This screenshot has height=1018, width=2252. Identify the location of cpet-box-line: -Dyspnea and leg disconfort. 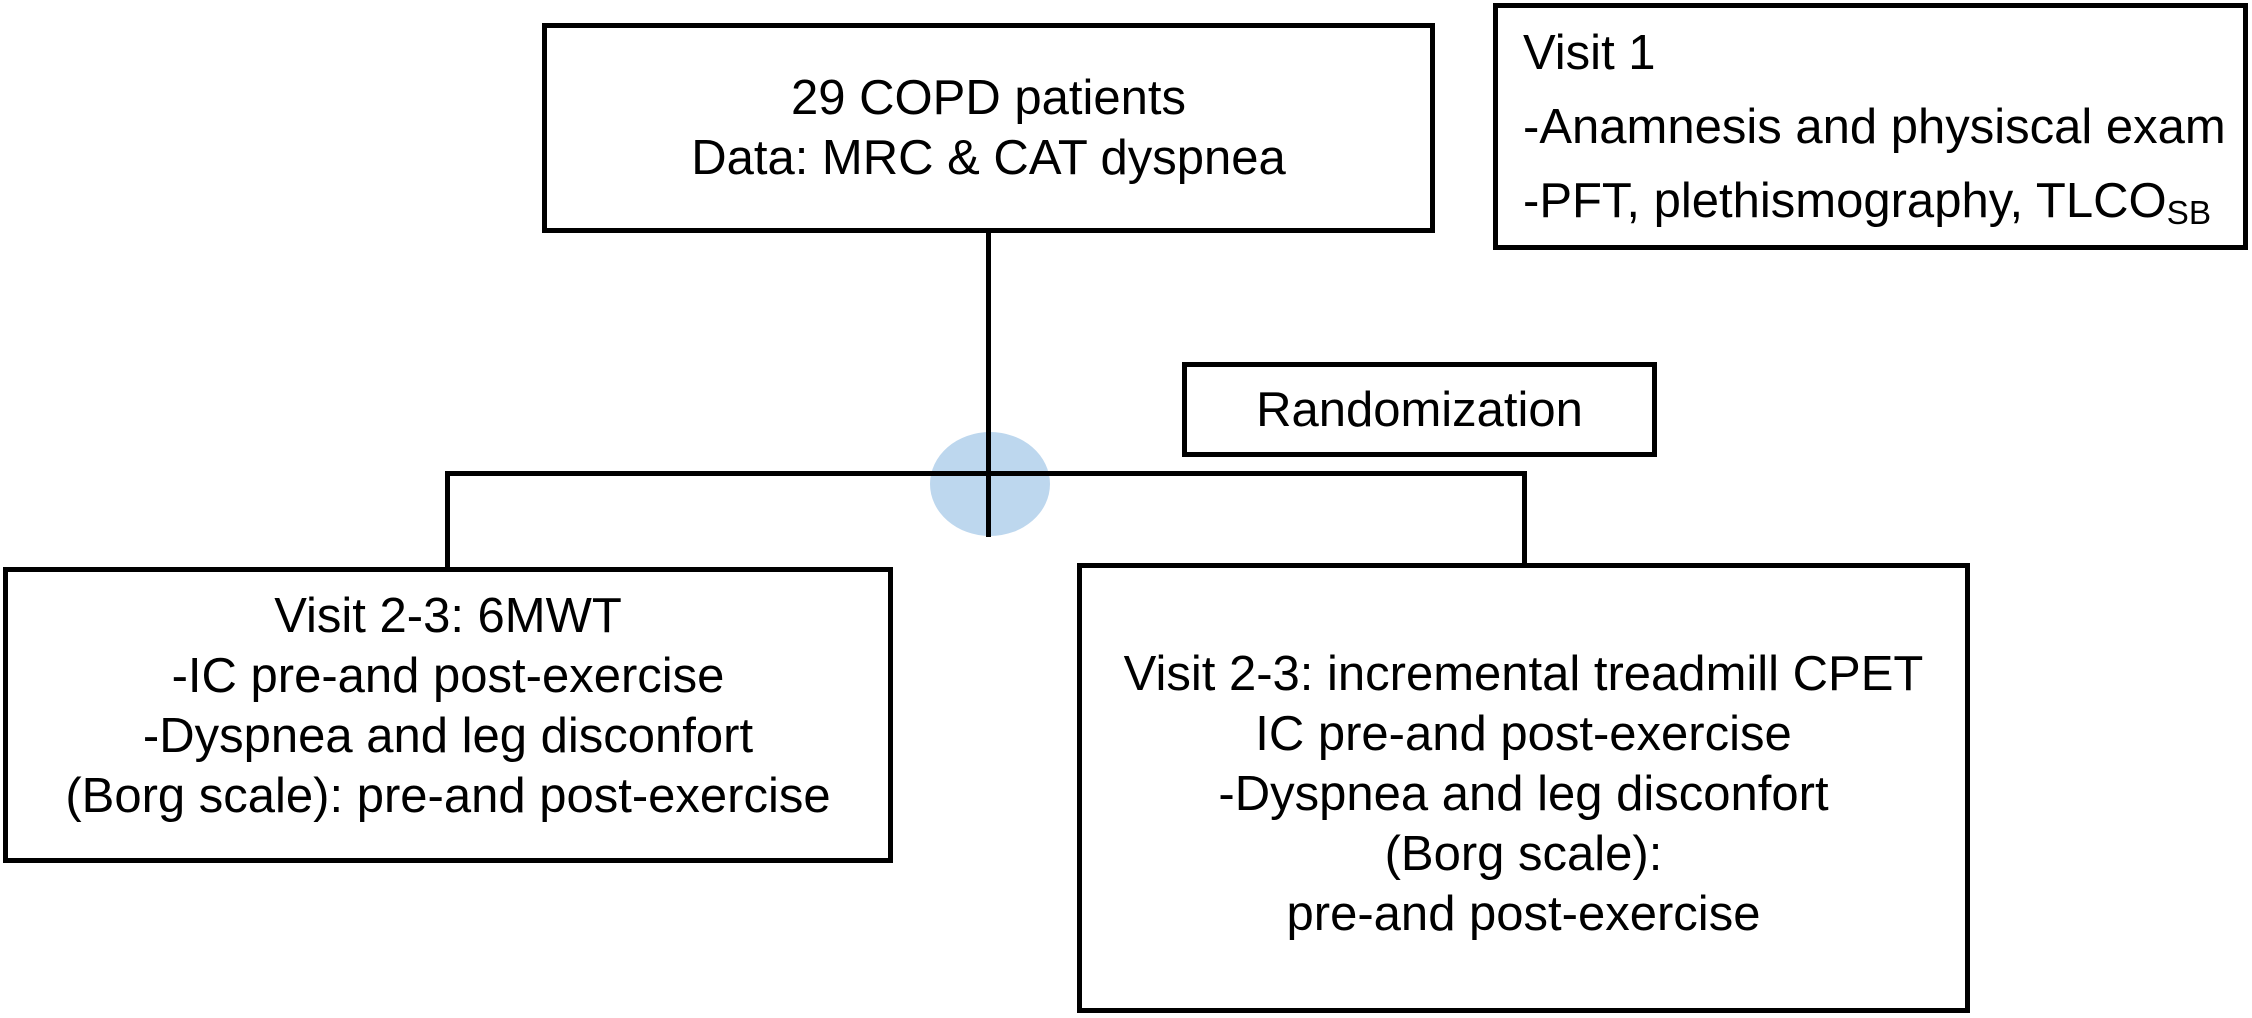
(1523, 794).